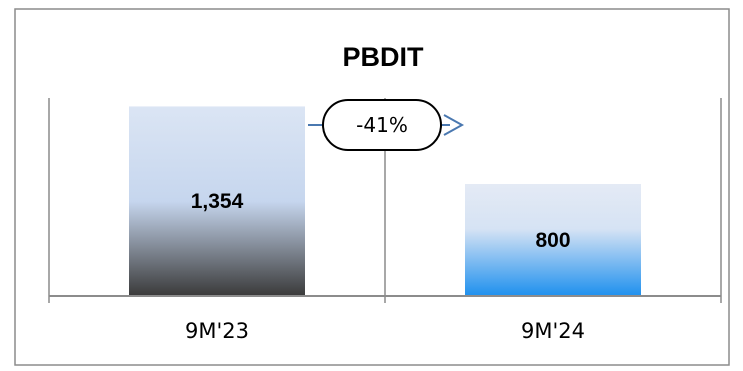 The image size is (743, 371). I want to click on growth-badge: -41%, so click(382, 125).